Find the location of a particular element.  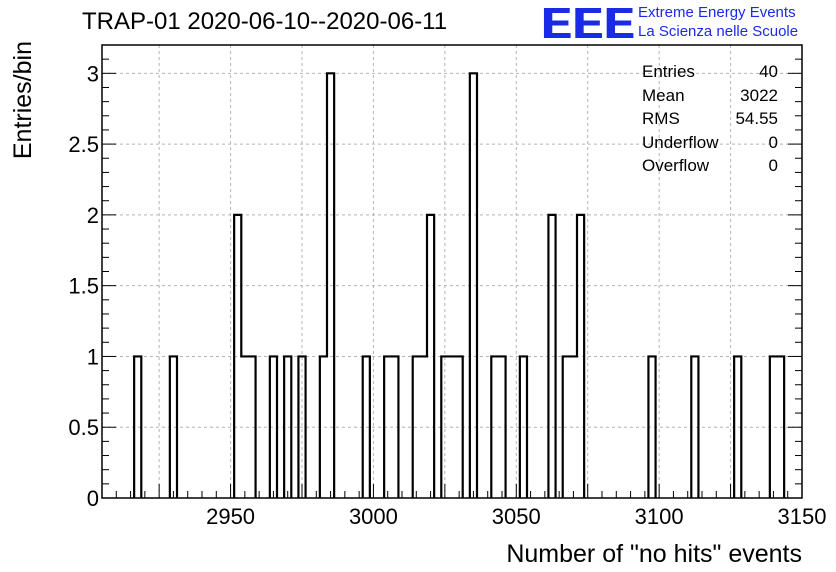

y-tick-label: 1.5 is located at coordinates (83, 286).